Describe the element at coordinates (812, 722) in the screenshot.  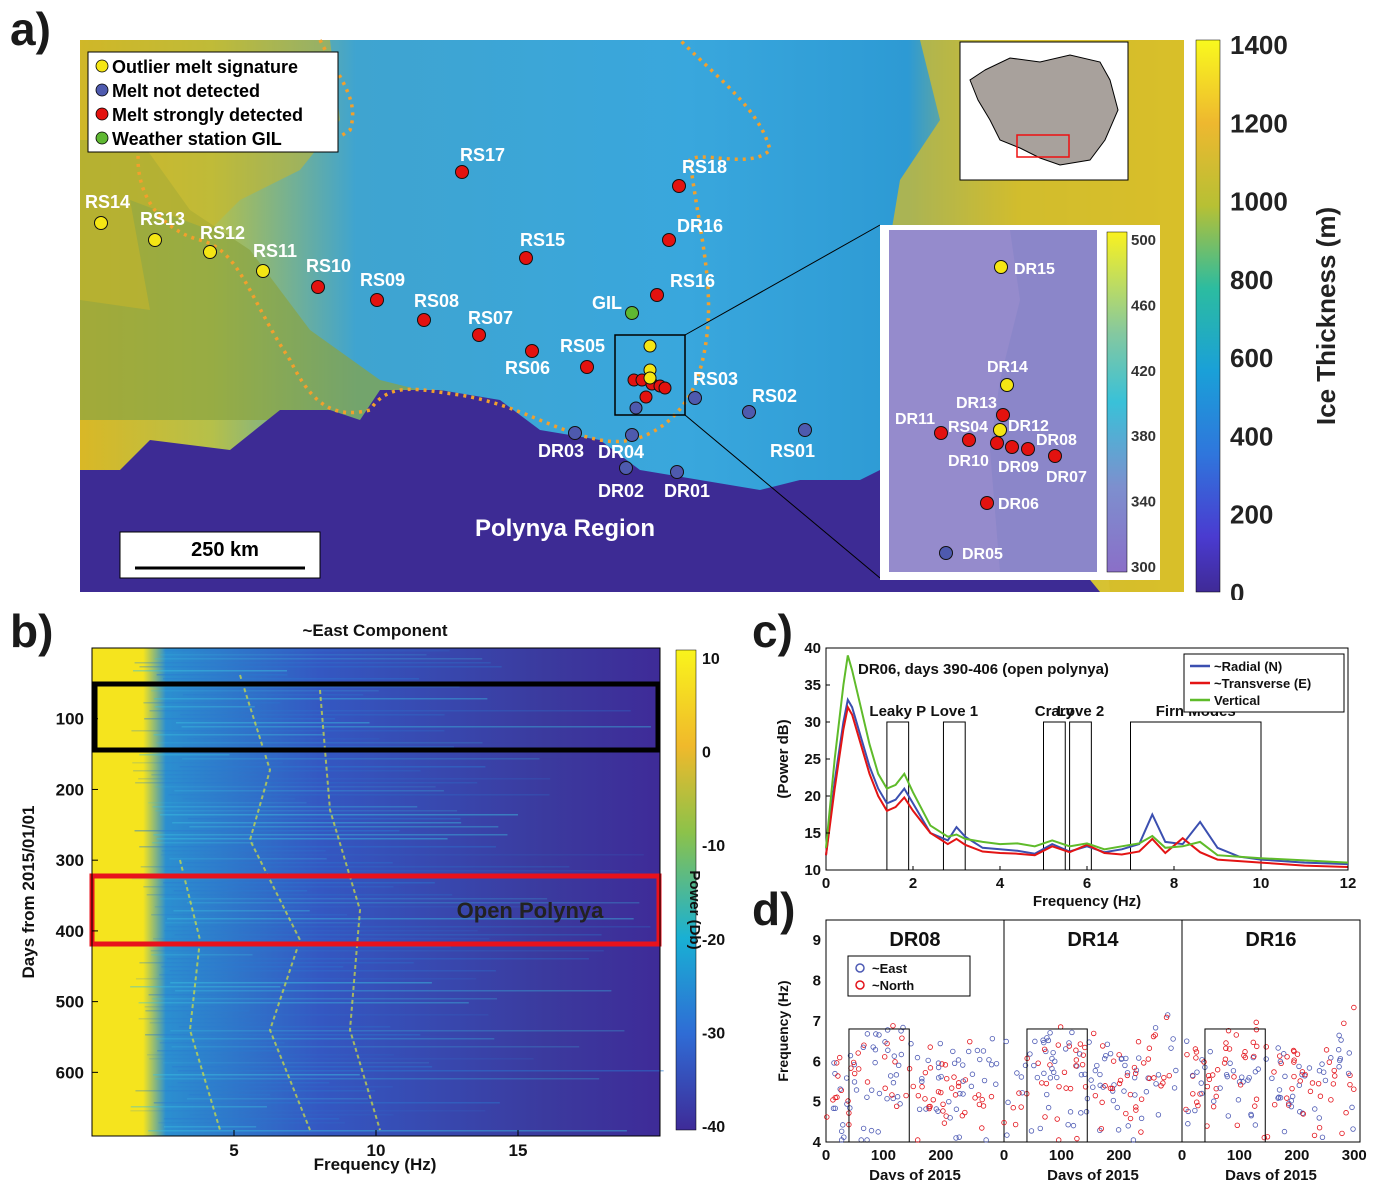
I see `c-ytick: 30` at that location.